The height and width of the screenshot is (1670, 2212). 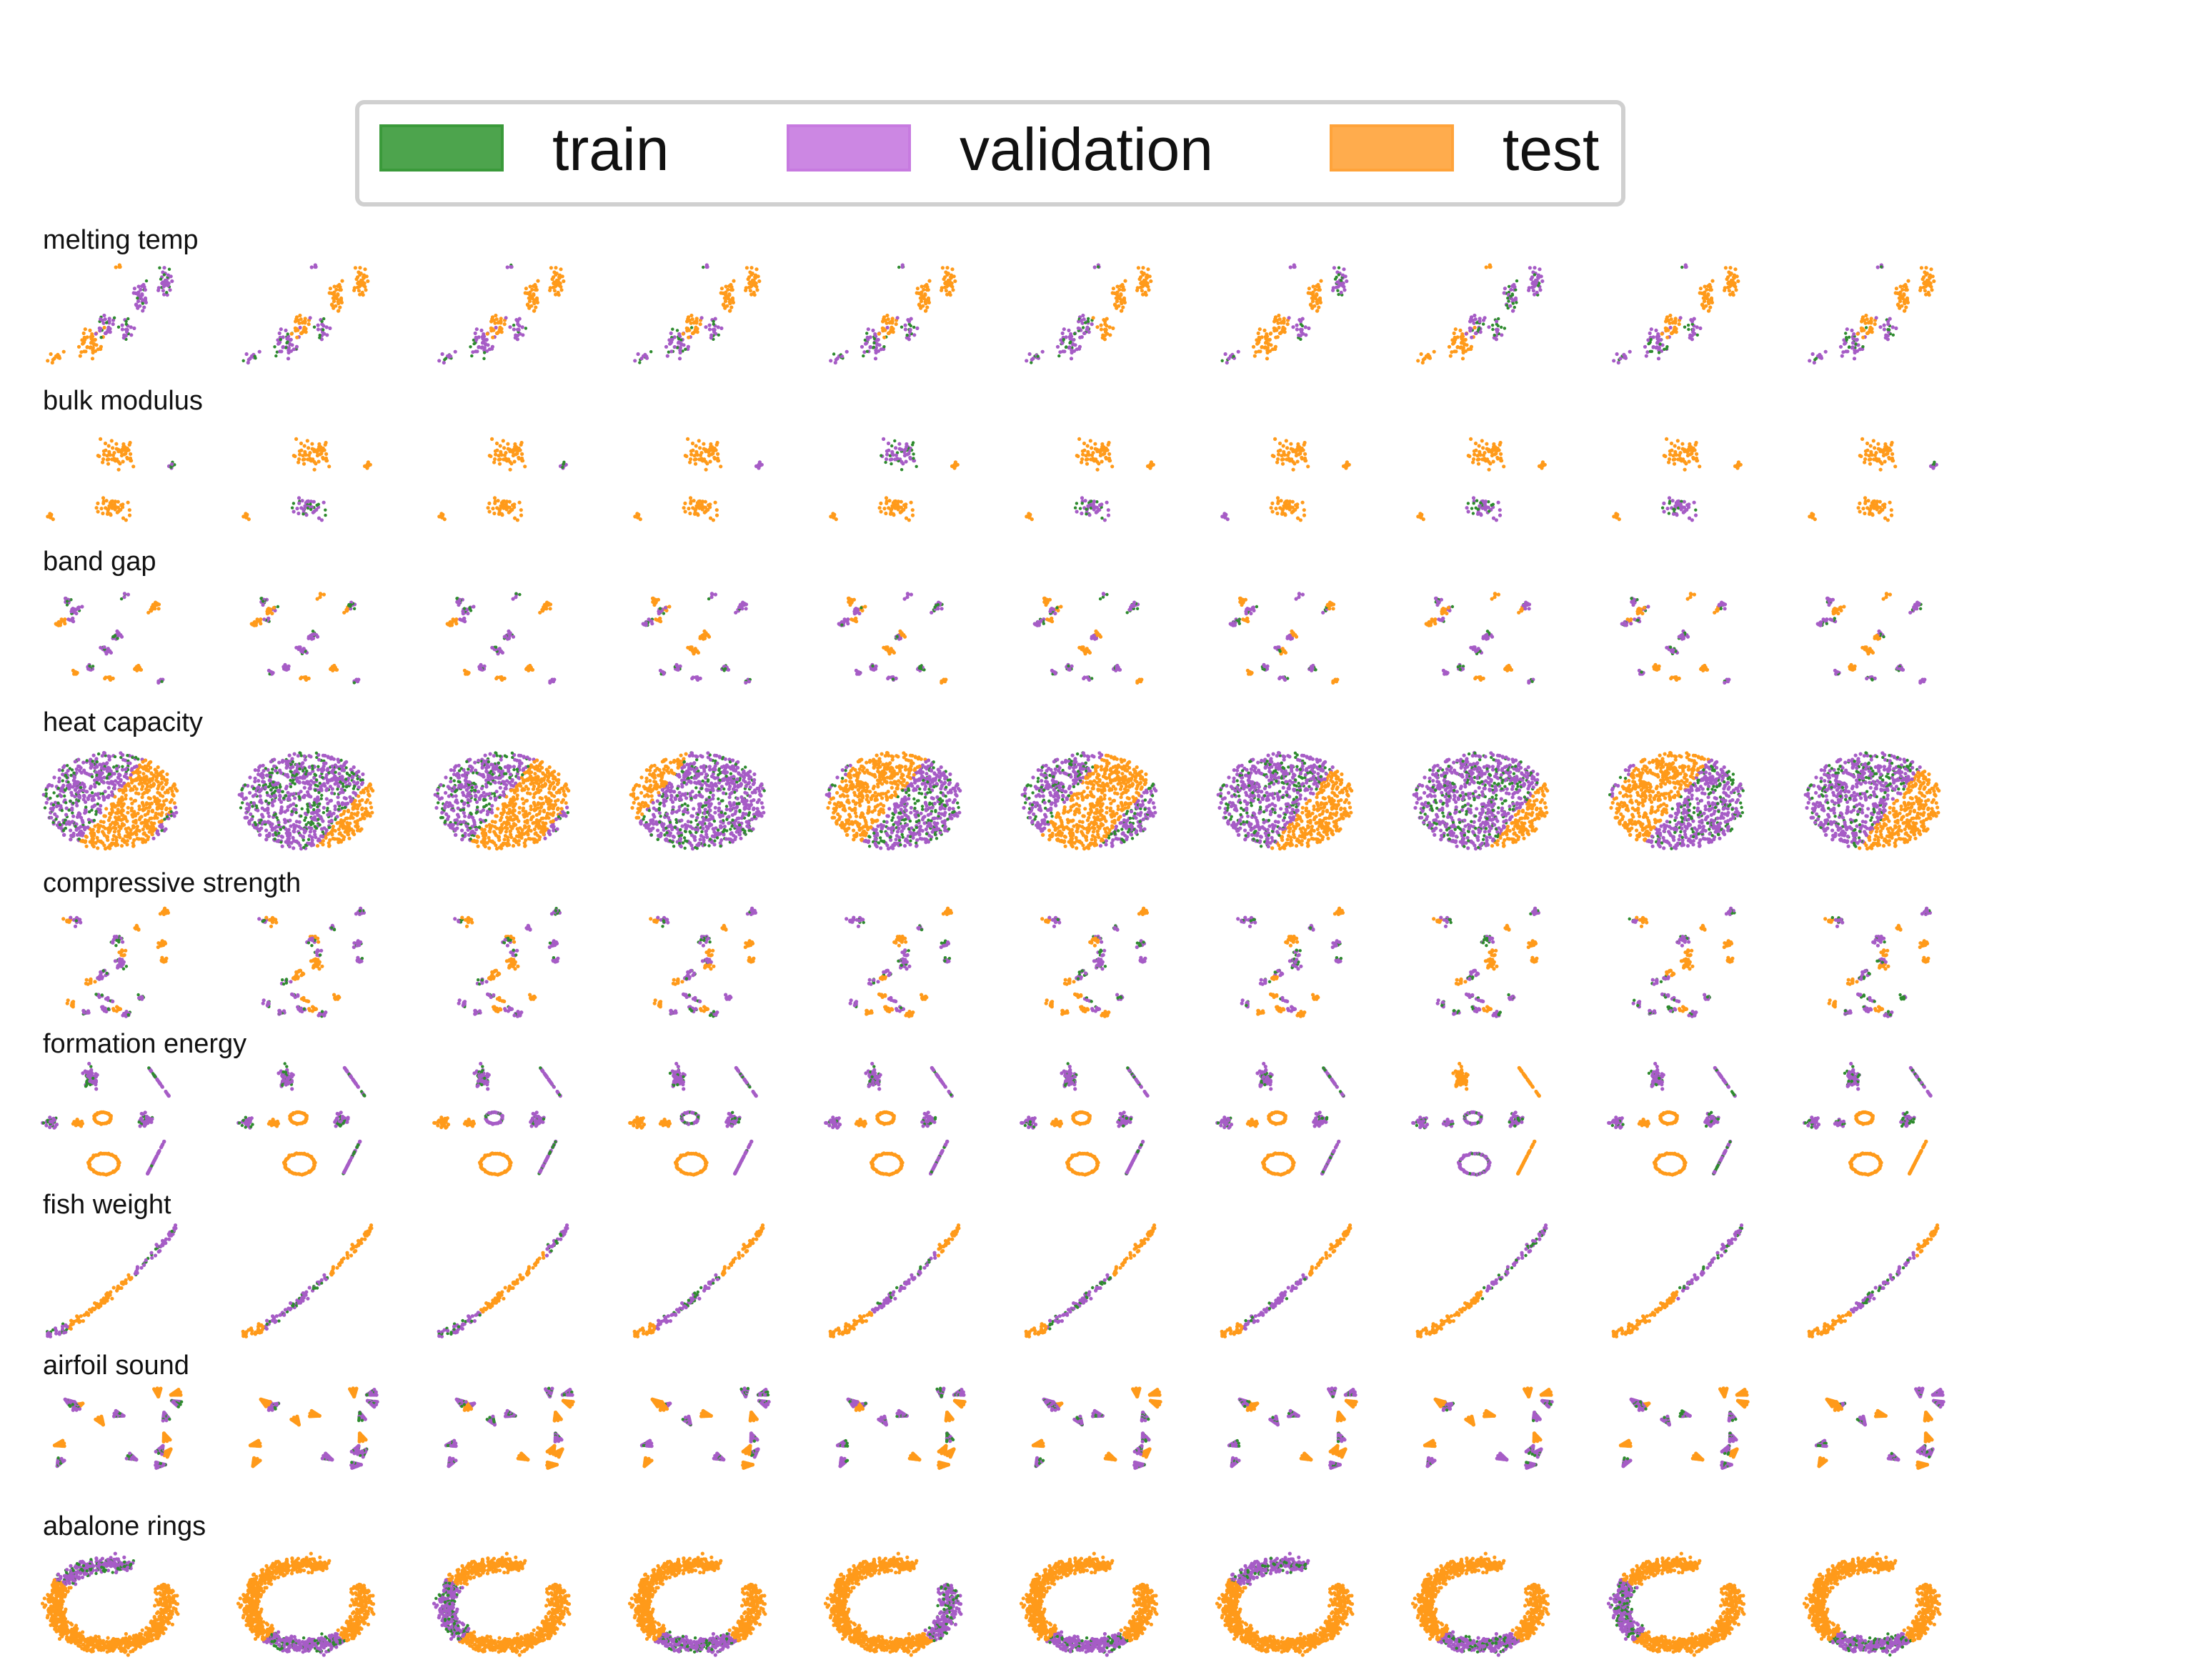 I want to click on row-label: melting temp, so click(x=121, y=240).